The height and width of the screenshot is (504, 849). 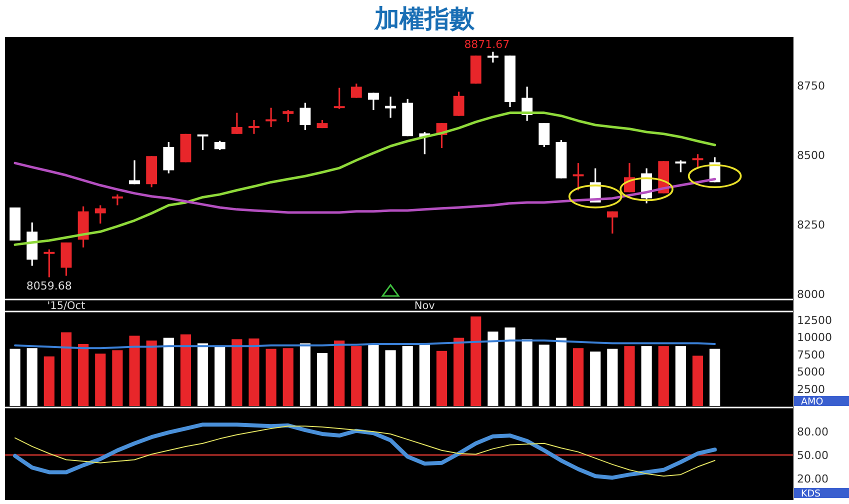 What do you see at coordinates (365, 345) in the screenshot?
I see `line-series` at bounding box center [365, 345].